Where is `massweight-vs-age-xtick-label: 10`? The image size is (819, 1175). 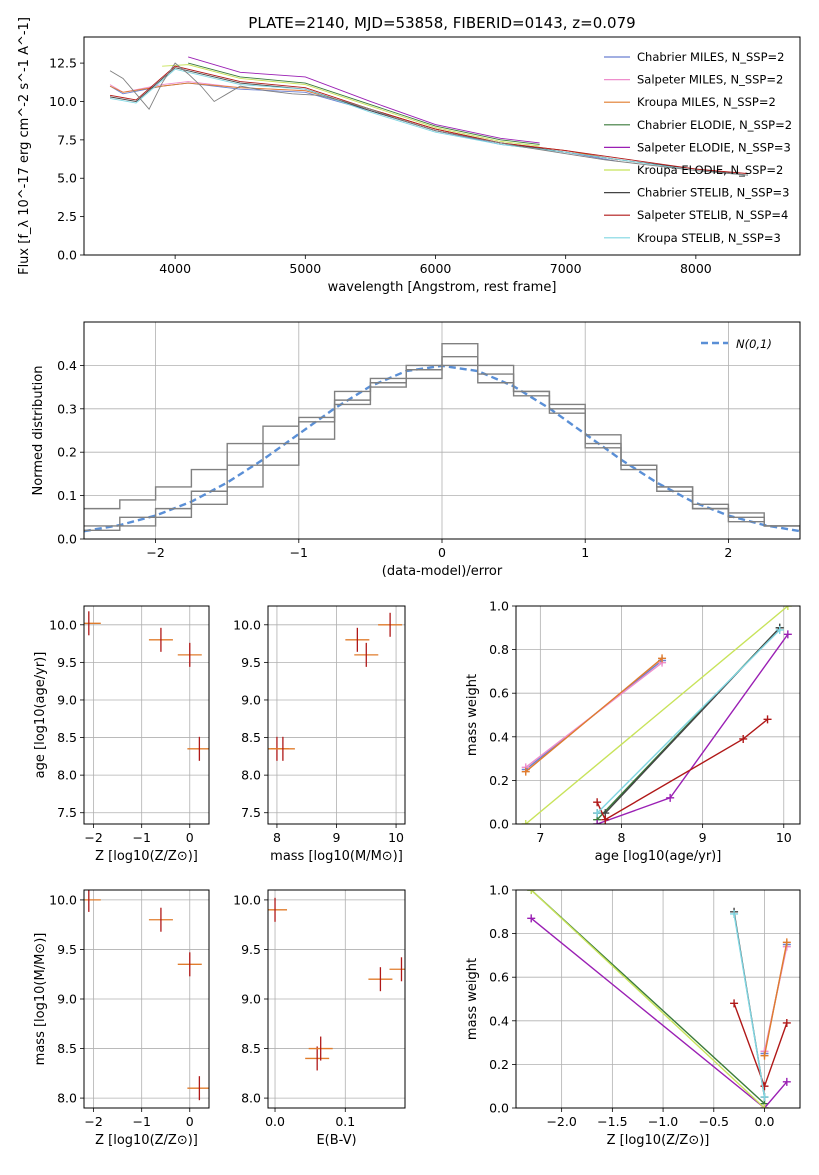 massweight-vs-age-xtick-label: 10 is located at coordinates (784, 837).